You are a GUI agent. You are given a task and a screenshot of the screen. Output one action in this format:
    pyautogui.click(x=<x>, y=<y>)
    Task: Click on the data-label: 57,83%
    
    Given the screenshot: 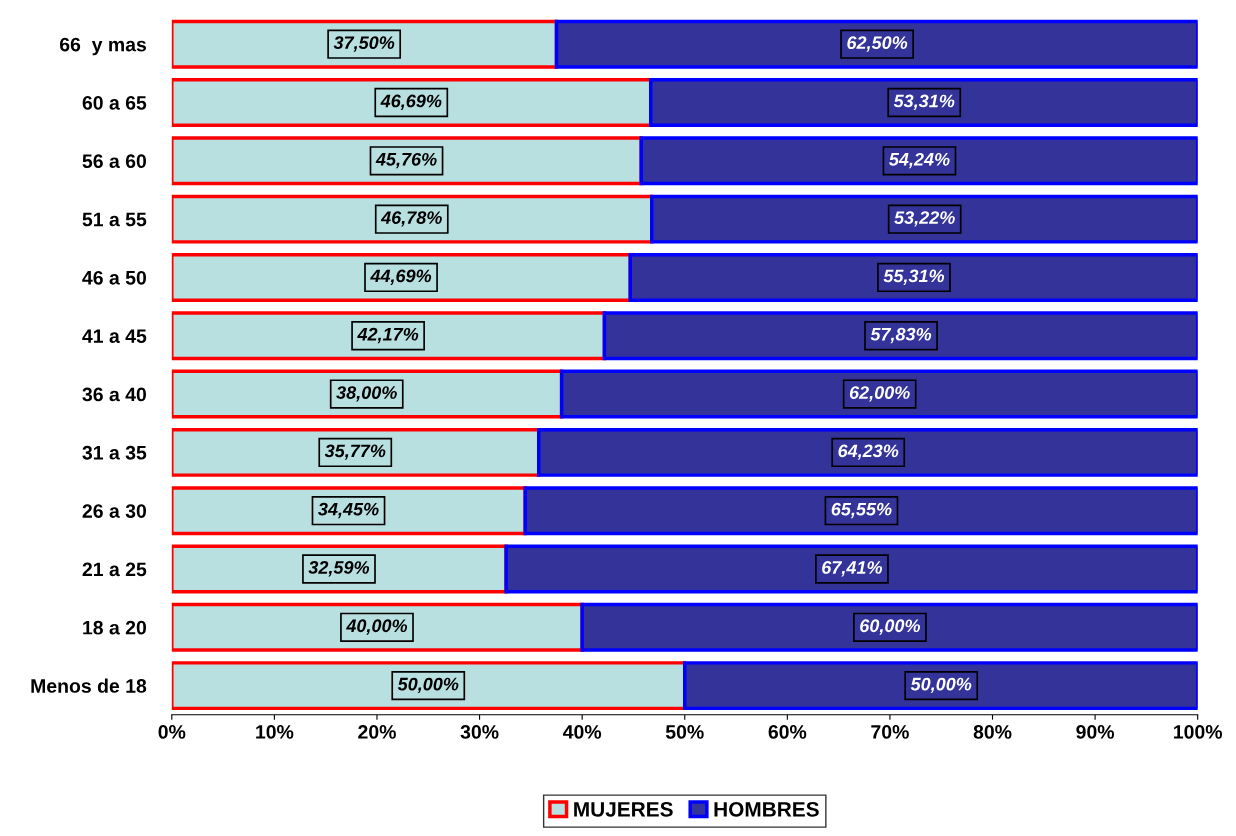 What is the action you would take?
    pyautogui.click(x=901, y=335)
    